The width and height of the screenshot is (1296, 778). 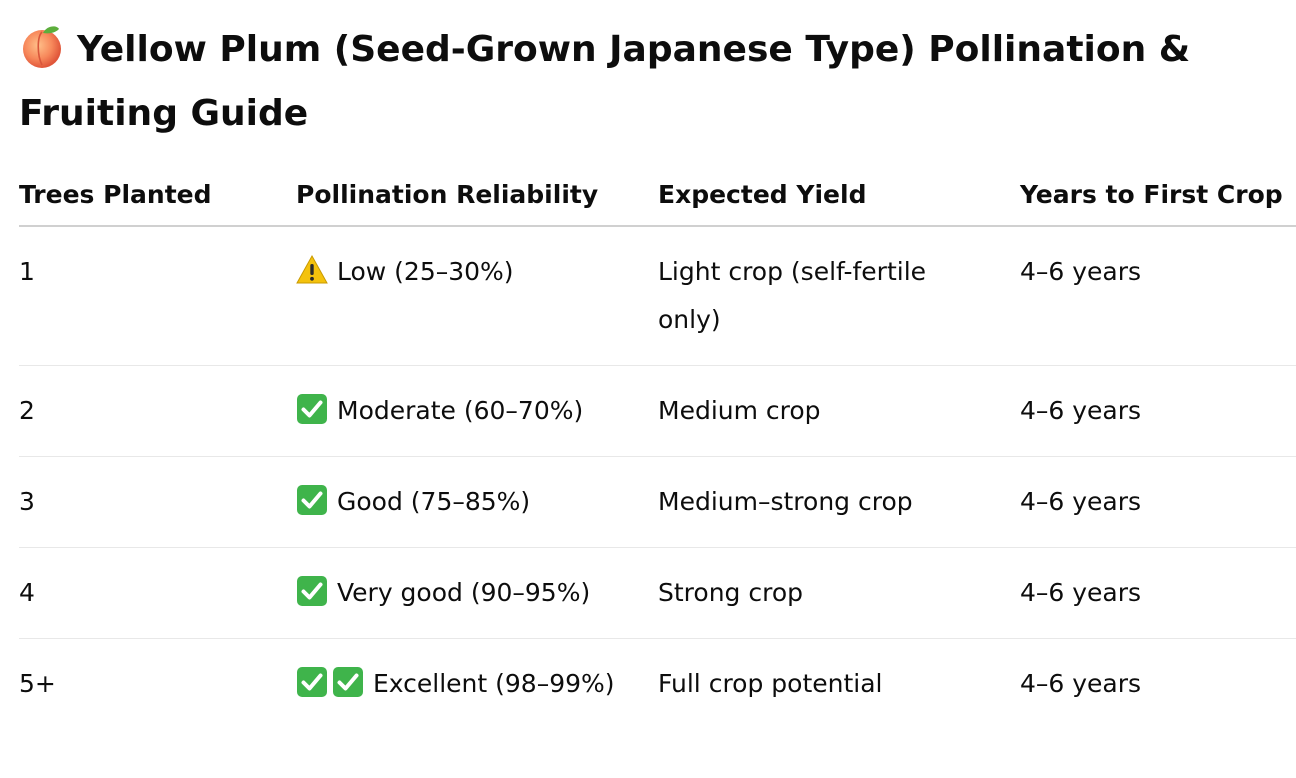 I want to click on reliability-cell: Excellent (98–99%), so click(x=477, y=679).